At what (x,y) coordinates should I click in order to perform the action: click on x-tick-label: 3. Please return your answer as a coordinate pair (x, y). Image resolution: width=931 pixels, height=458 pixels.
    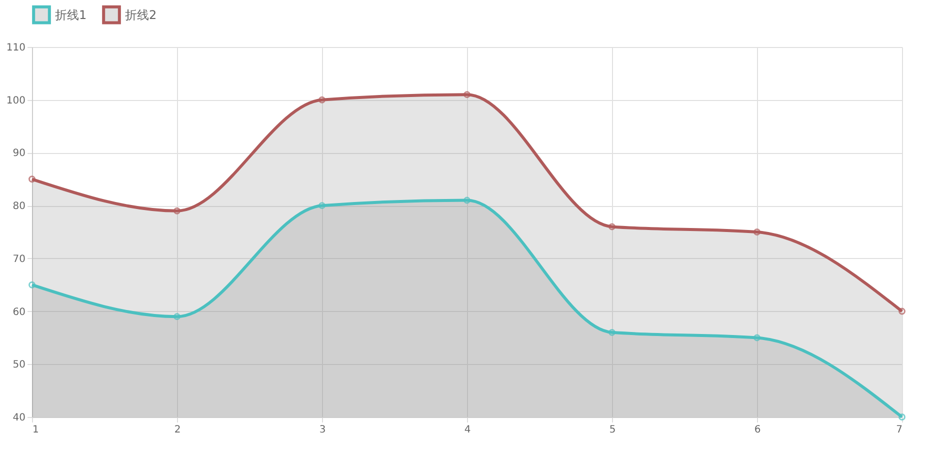
    Looking at the image, I should click on (322, 430).